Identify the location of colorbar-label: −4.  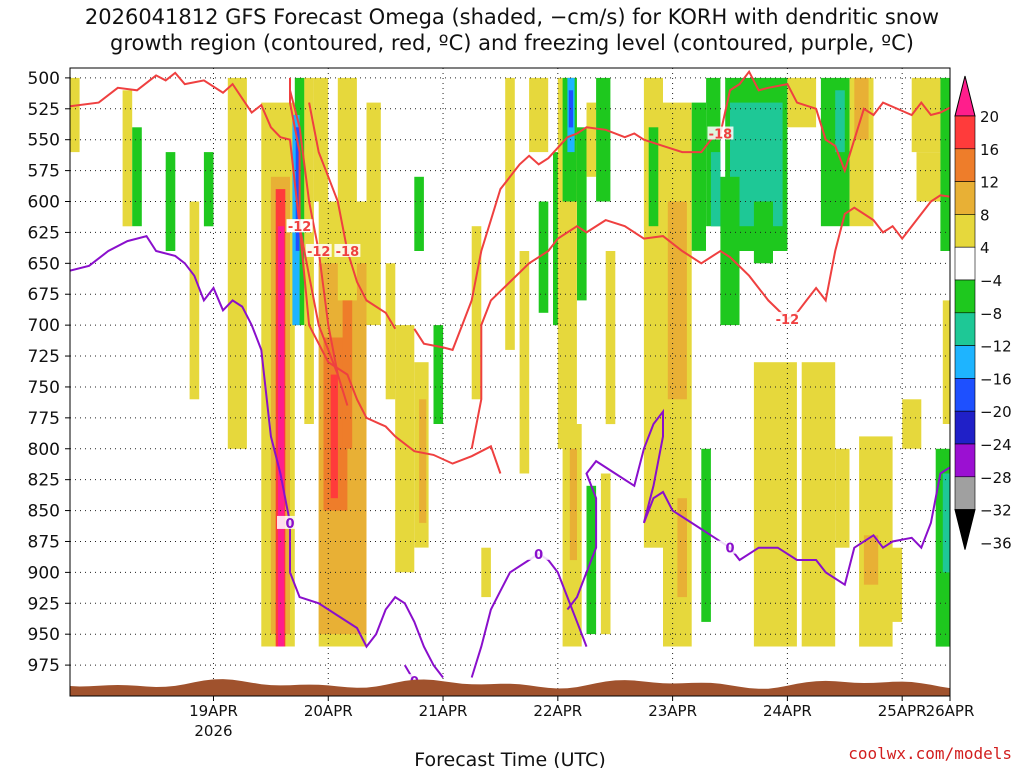
(991, 281).